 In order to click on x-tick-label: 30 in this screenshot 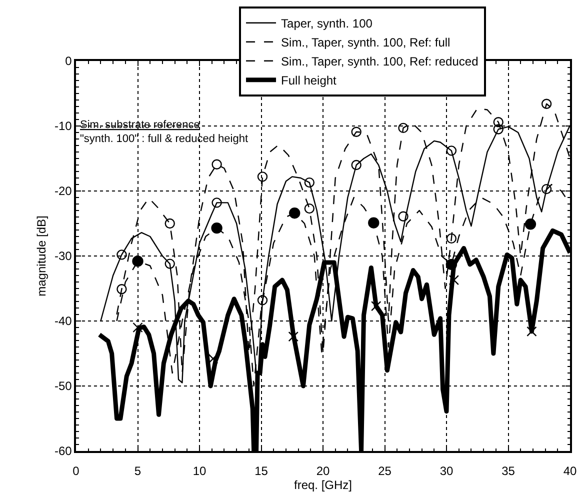, I will do `click(447, 471)`.